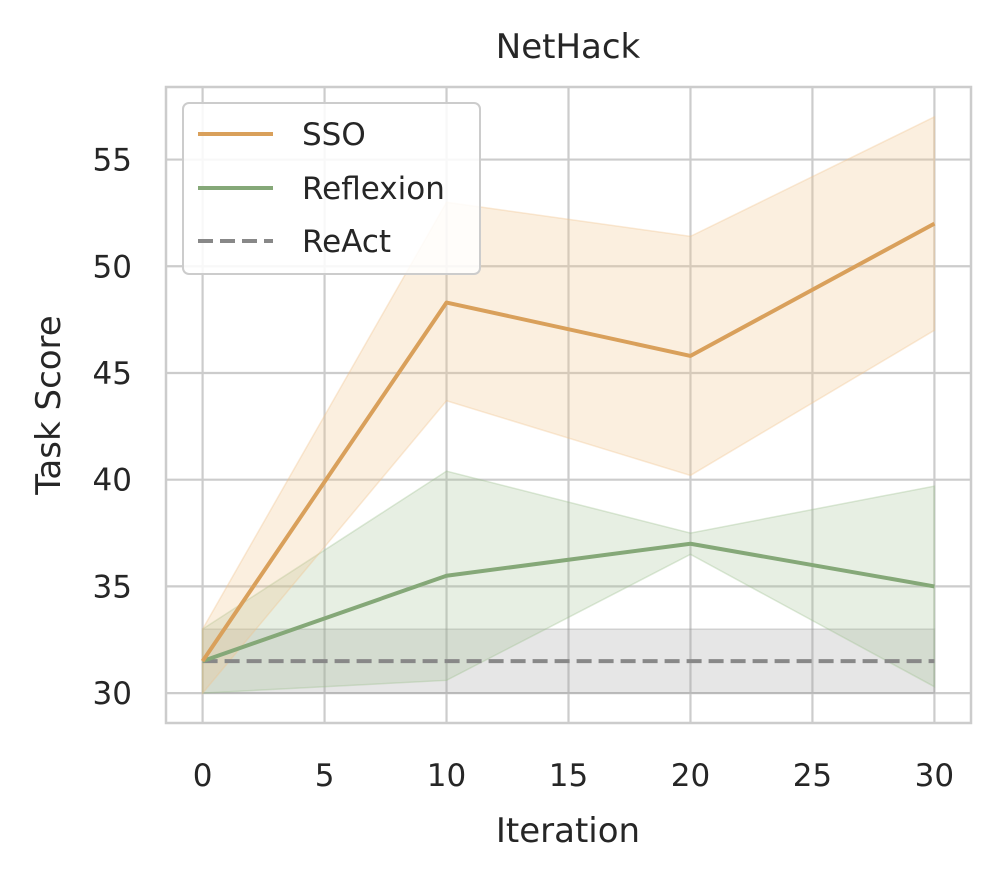  Describe the element at coordinates (568, 831) in the screenshot. I see `x-axis-label: Iteration` at that location.